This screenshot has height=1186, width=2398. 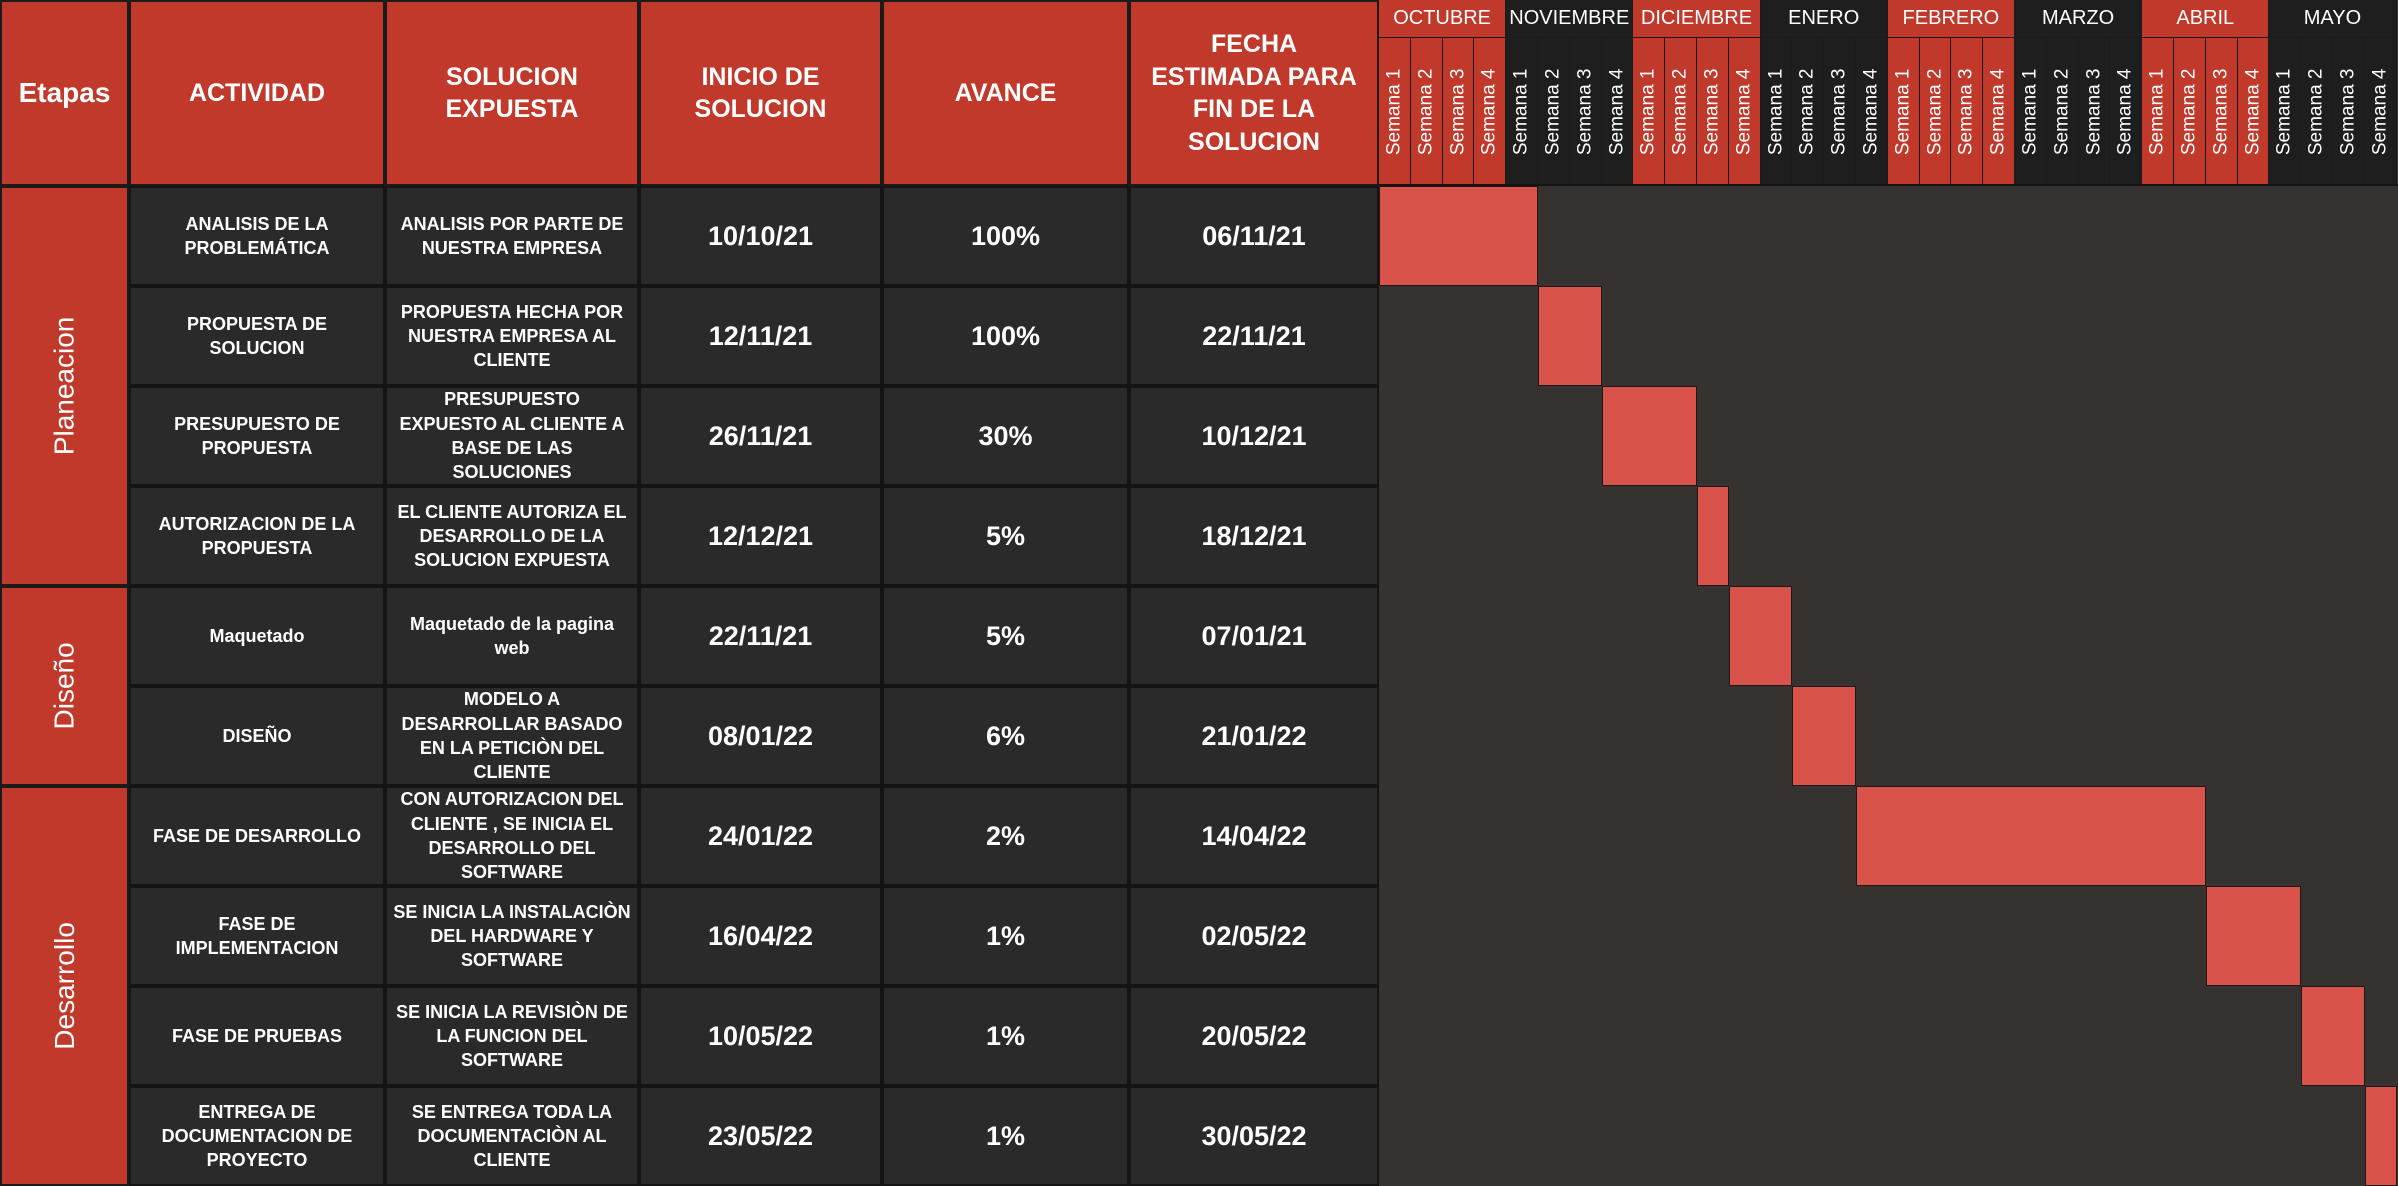 I want to click on actividad-cell: FASE DE PRUEBAS, so click(x=257, y=1036).